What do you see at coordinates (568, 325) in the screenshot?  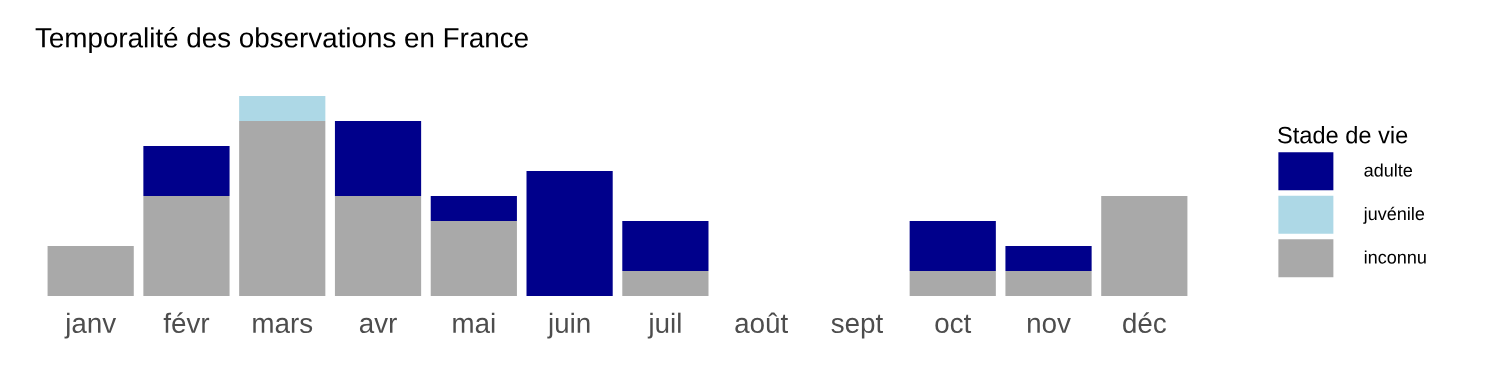 I see `x-tick-label: juin` at bounding box center [568, 325].